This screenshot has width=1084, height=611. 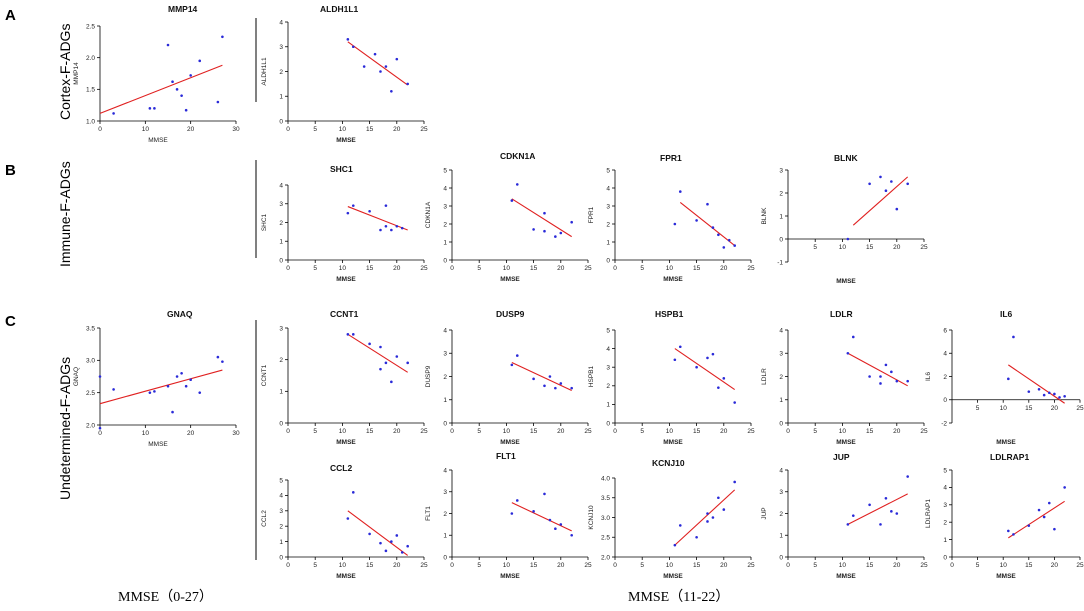 I want to click on x-tick-label: 30, so click(x=236, y=433).